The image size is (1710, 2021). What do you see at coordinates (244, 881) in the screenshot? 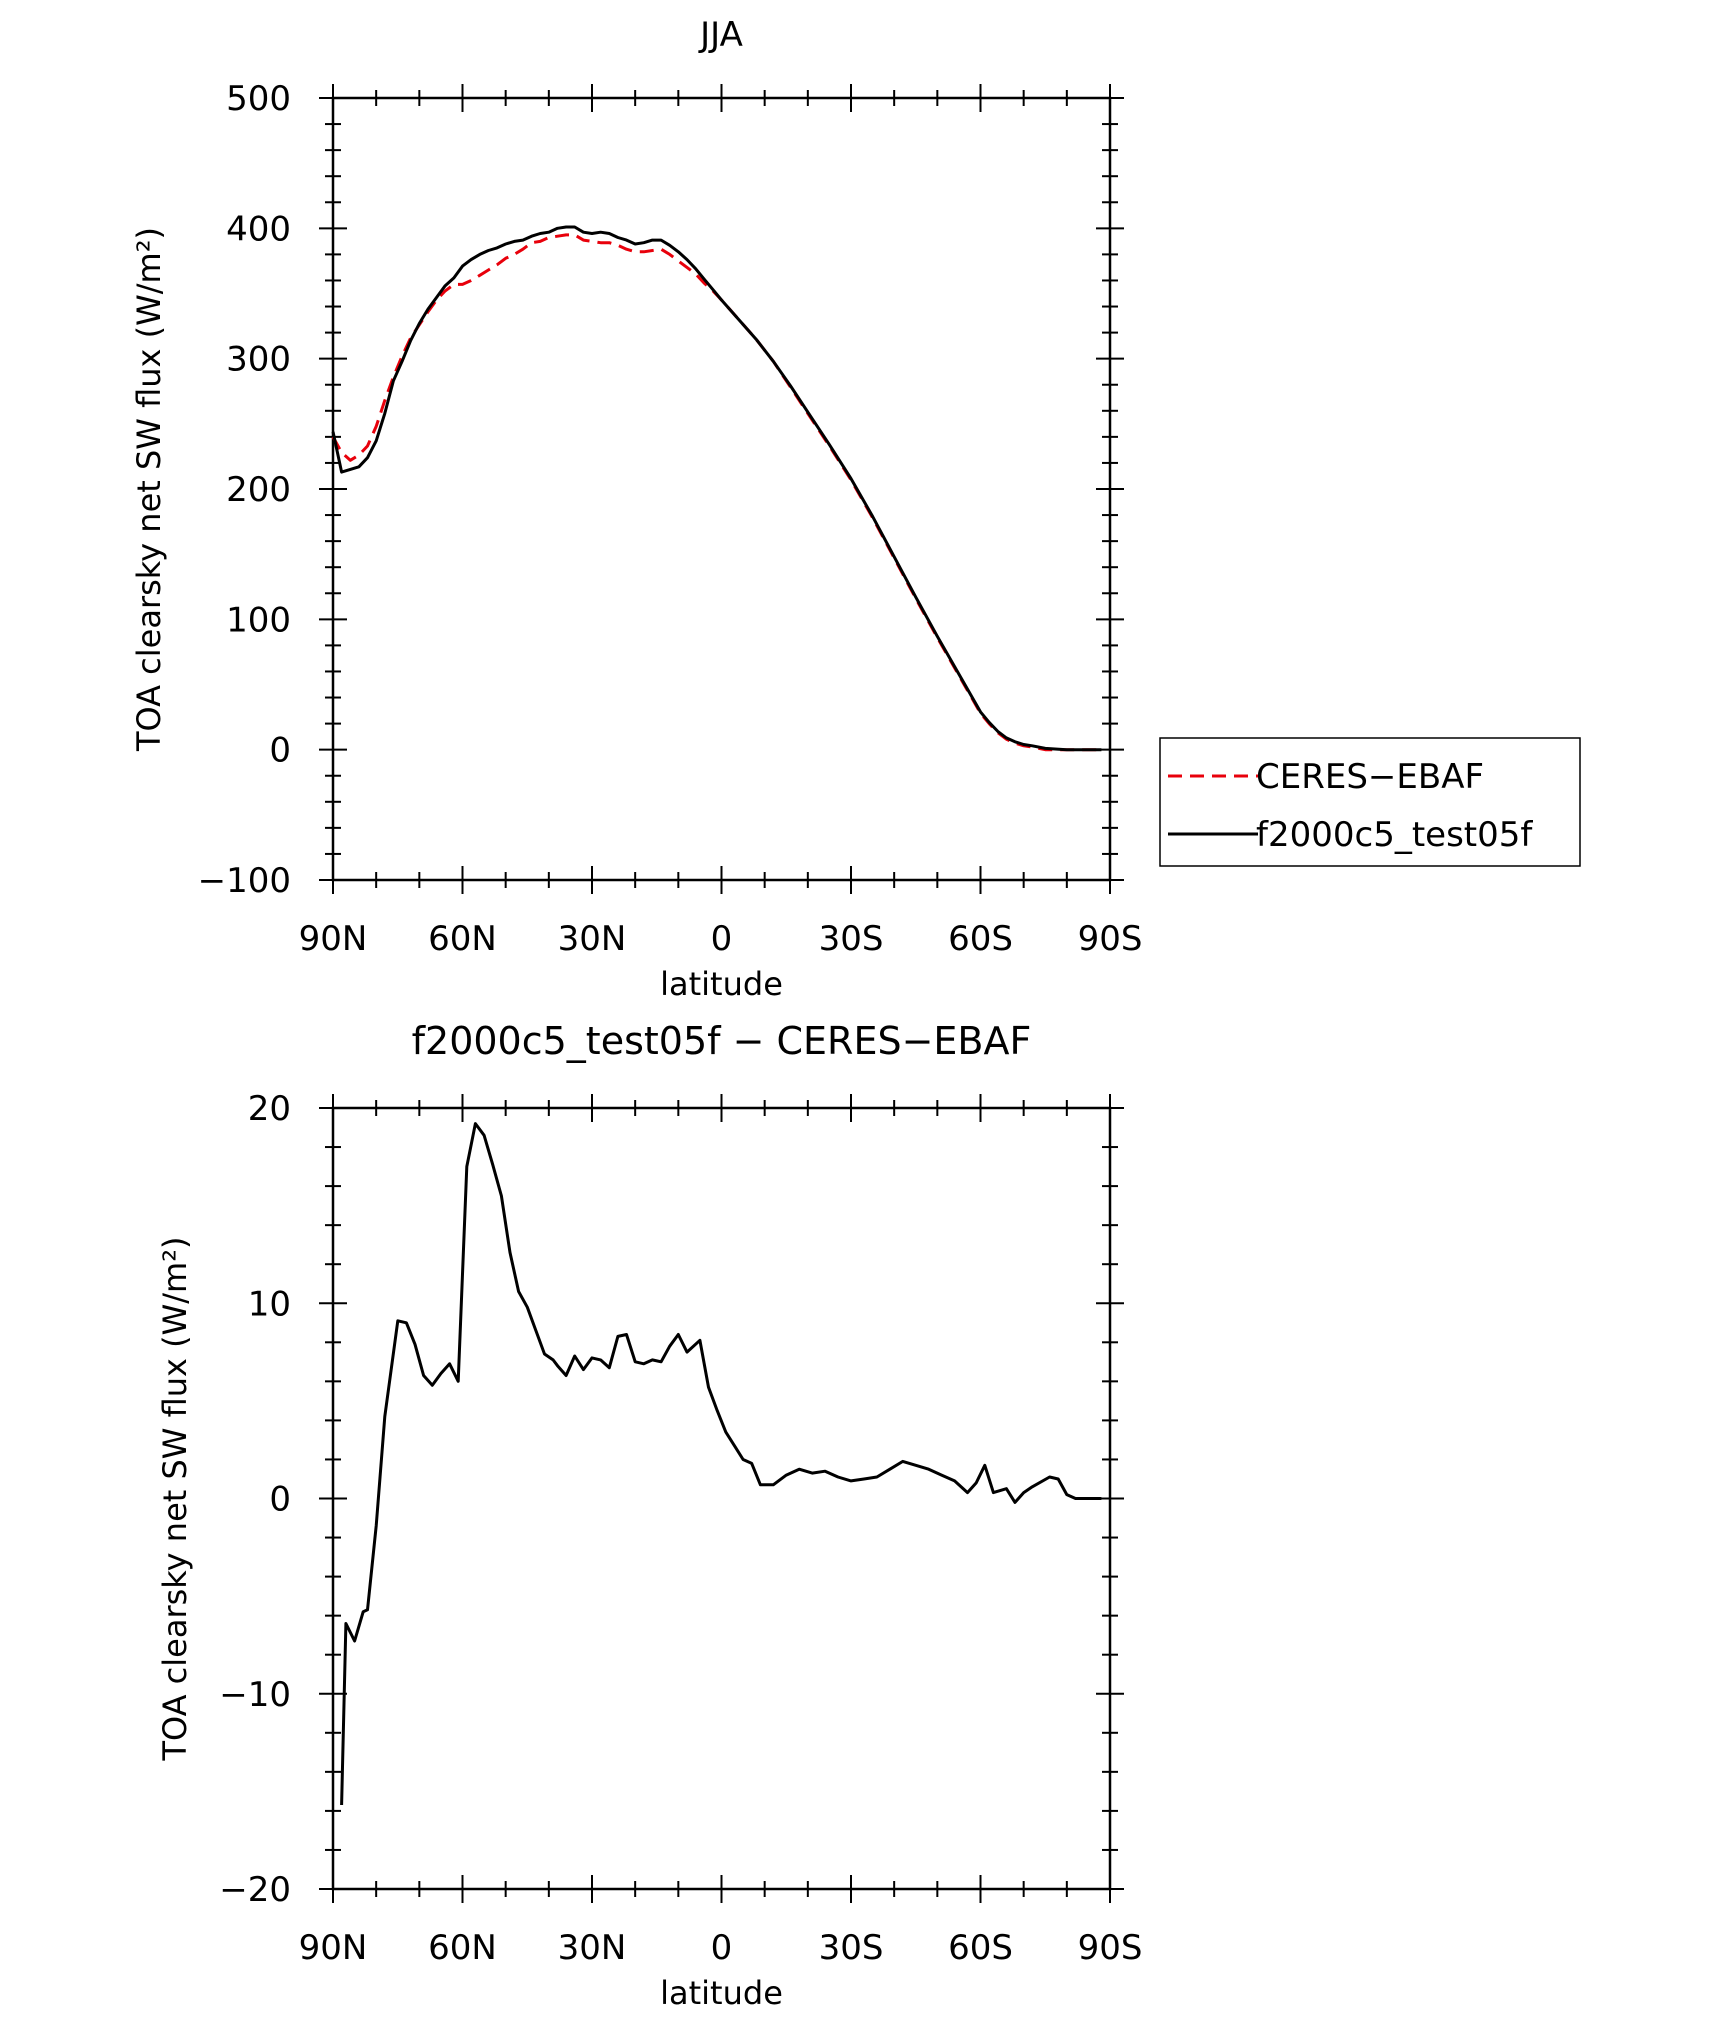
I see `y-tick-label: −100` at bounding box center [244, 881].